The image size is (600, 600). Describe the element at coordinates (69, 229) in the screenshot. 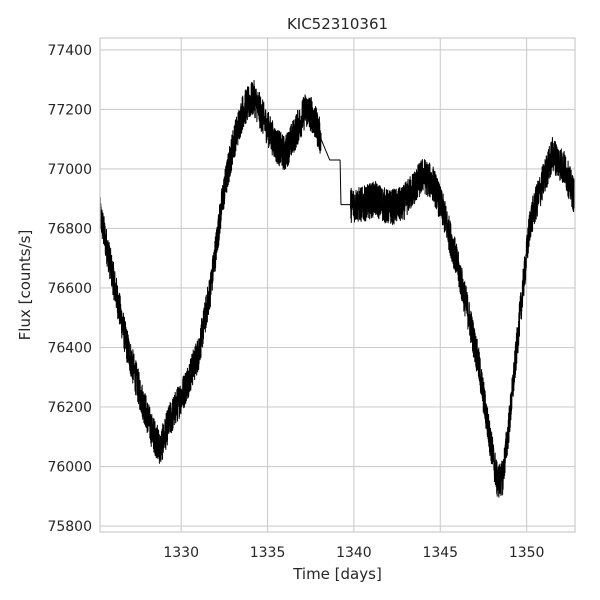

I see `y-tick-label: 76800` at that location.